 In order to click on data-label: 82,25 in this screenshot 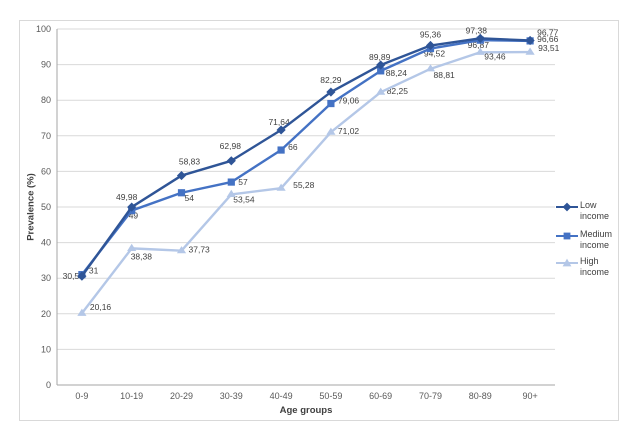, I will do `click(398, 91)`.